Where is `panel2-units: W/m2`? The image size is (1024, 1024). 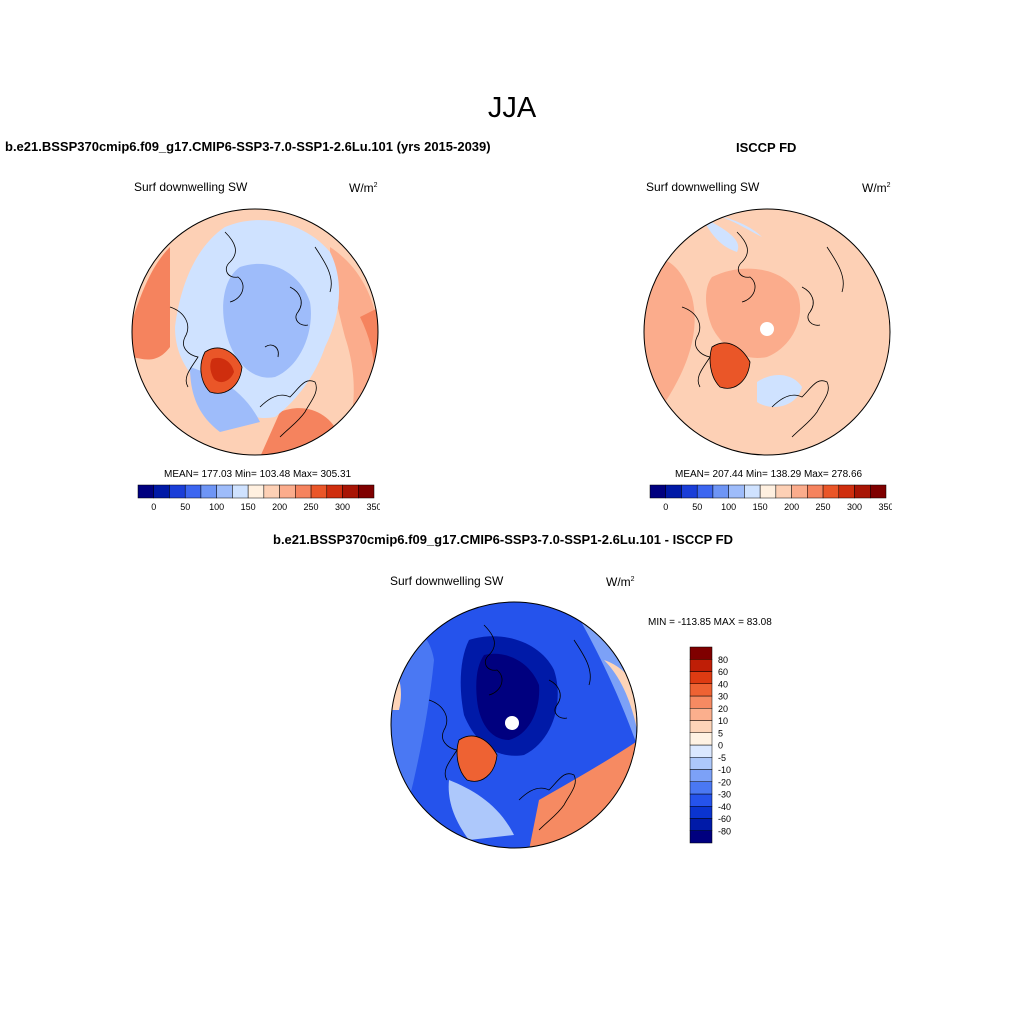 panel2-units: W/m2 is located at coordinates (876, 188).